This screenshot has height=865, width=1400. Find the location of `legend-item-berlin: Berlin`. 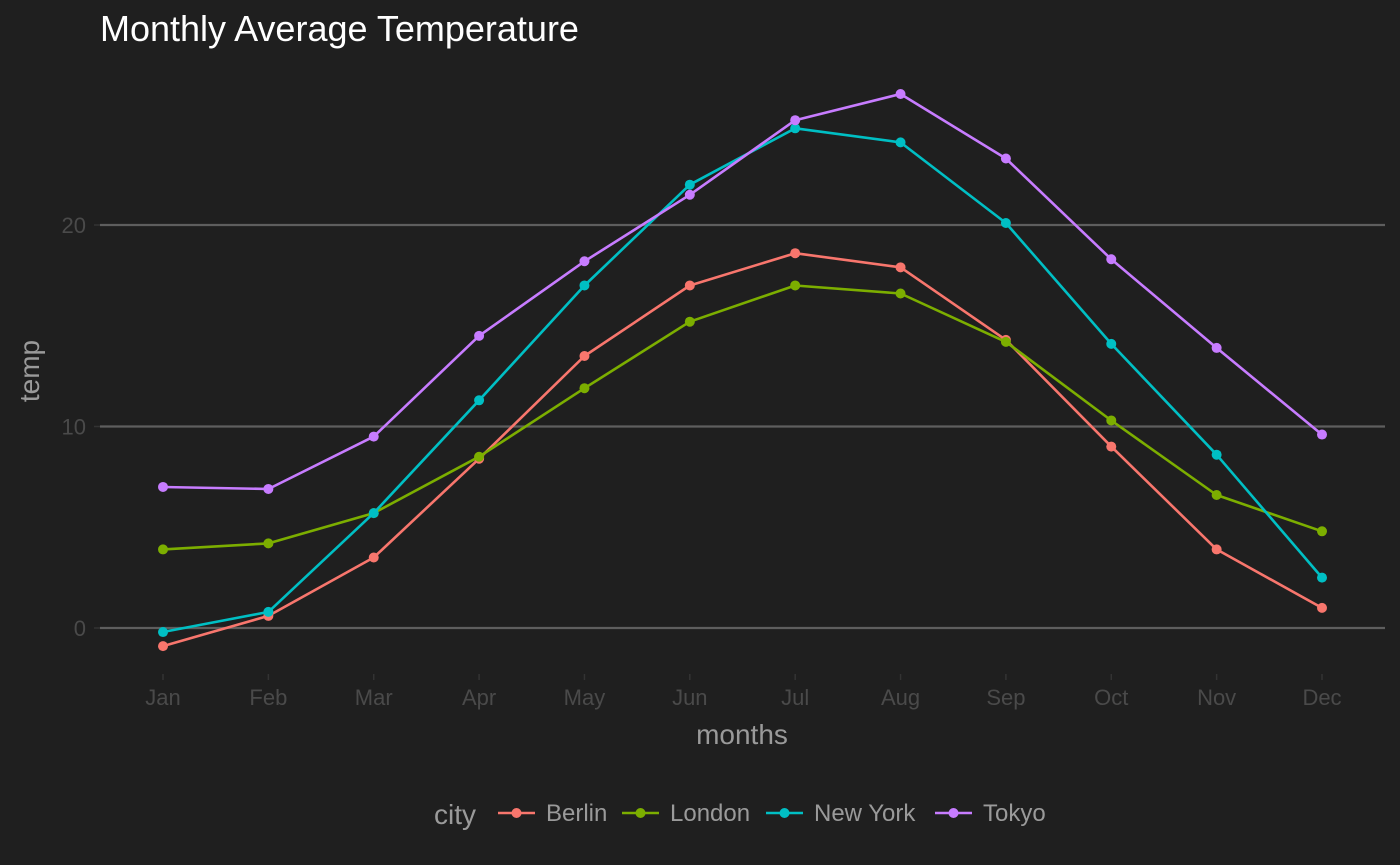

legend-item-berlin: Berlin is located at coordinates (552, 813).